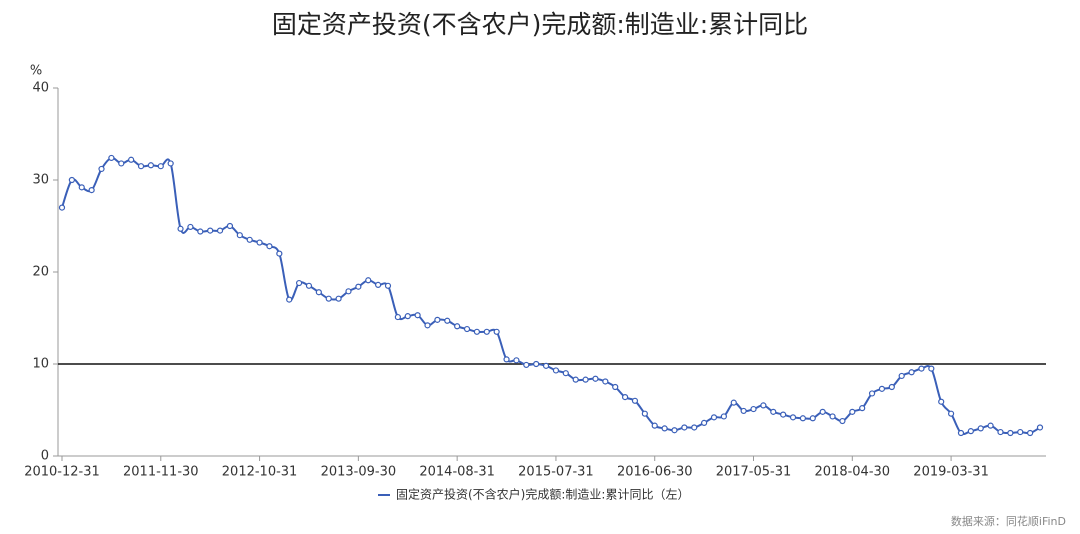 The height and width of the screenshot is (534, 1080). I want to click on x-tick-label: 2019-03-31, so click(951, 472).